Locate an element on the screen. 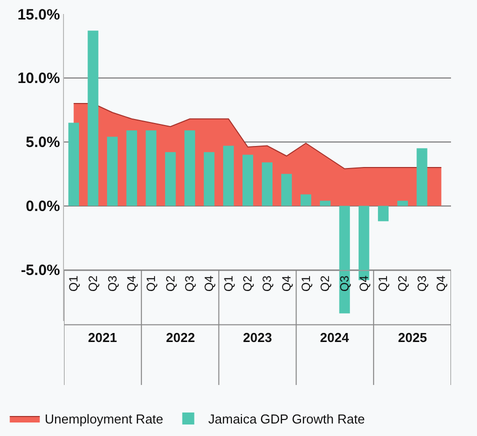  y-tick-label: 15.0% is located at coordinates (38, 15).